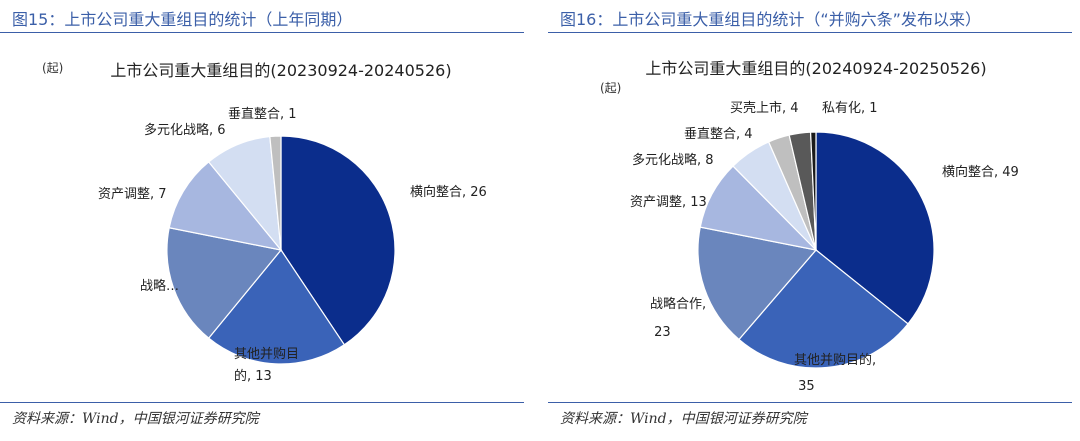  I want to click on slice-label-3: 资产调整, 7, so click(132, 194).